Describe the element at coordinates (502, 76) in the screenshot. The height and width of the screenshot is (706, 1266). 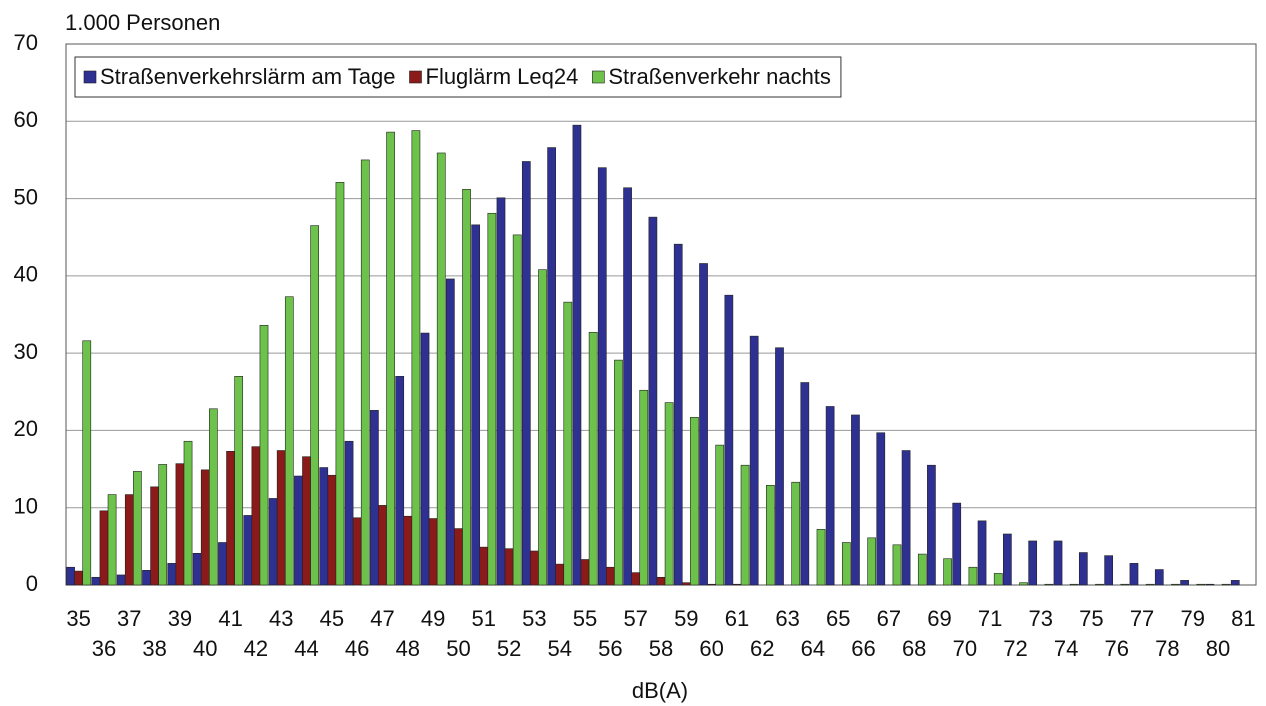
I see `legend-label: Fluglärm Leq24` at that location.